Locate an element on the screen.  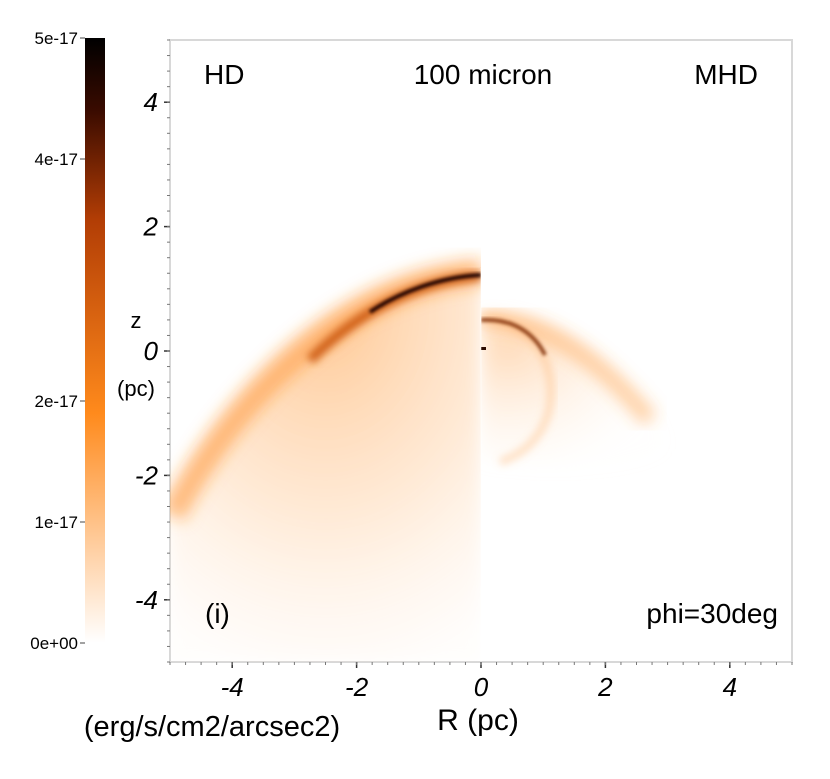
colorbar-tick-label: 1e-17 is located at coordinates (56, 522).